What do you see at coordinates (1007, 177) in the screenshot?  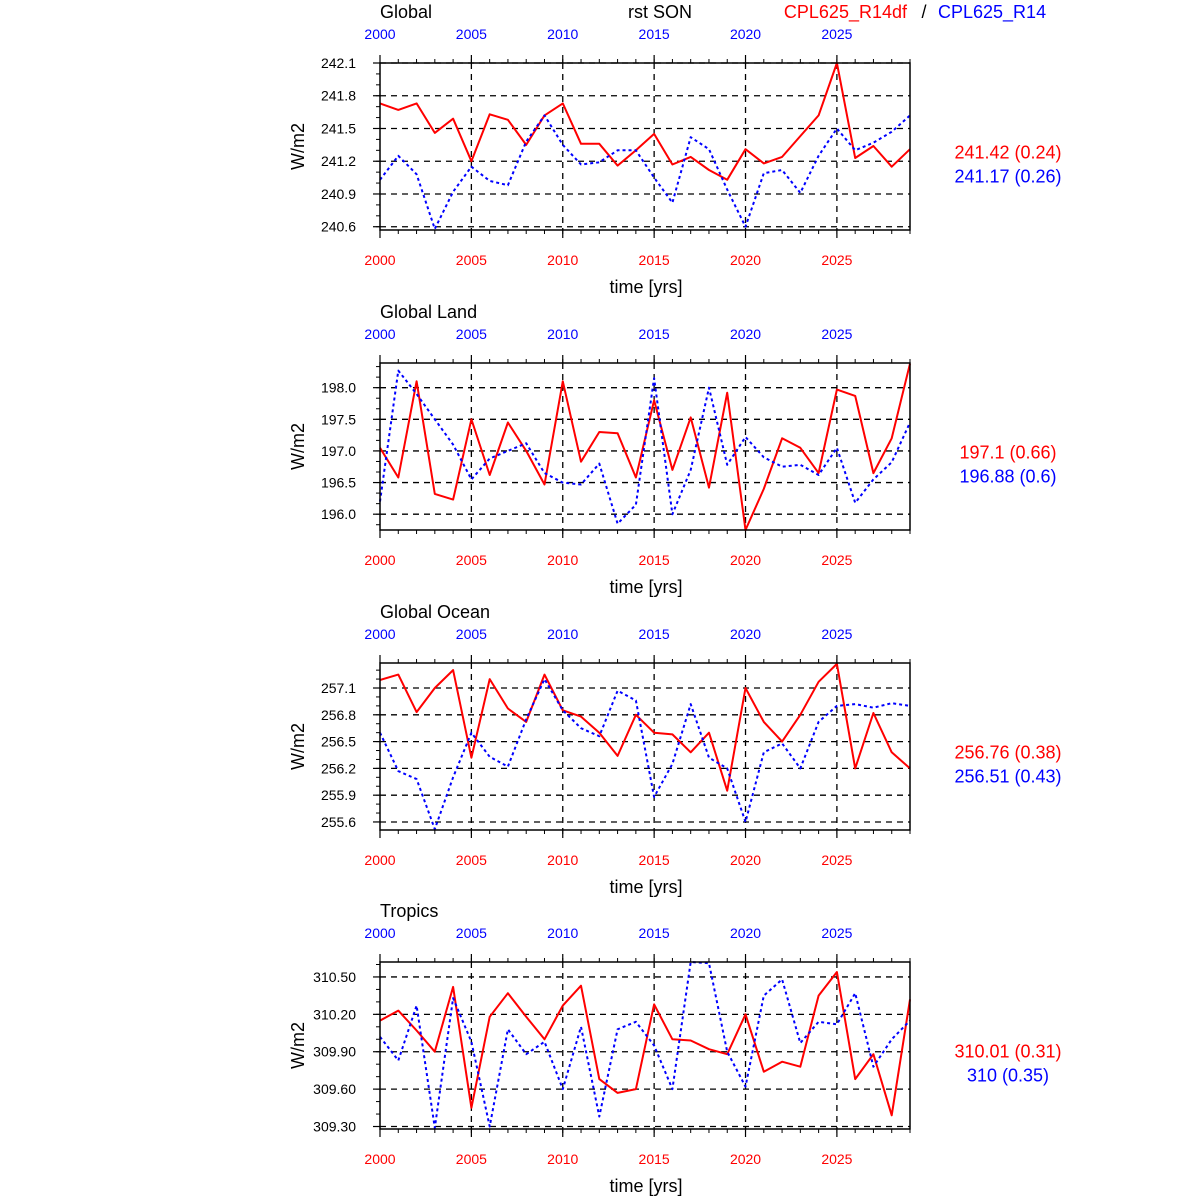 I see `mean-value-r14: 241.17 (0.26)` at bounding box center [1007, 177].